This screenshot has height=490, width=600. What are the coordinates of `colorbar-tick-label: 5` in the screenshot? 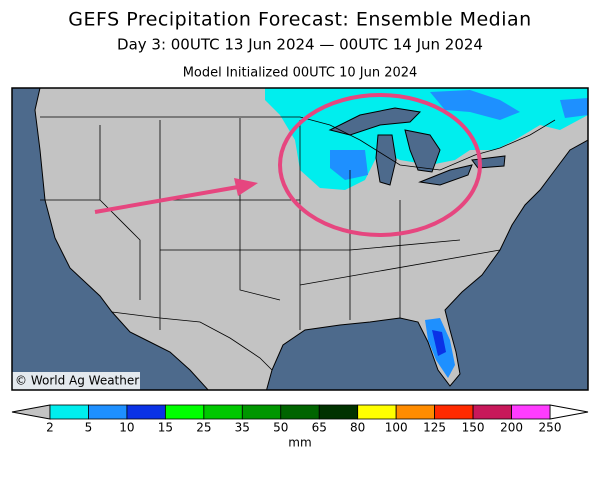 It's located at (89, 428).